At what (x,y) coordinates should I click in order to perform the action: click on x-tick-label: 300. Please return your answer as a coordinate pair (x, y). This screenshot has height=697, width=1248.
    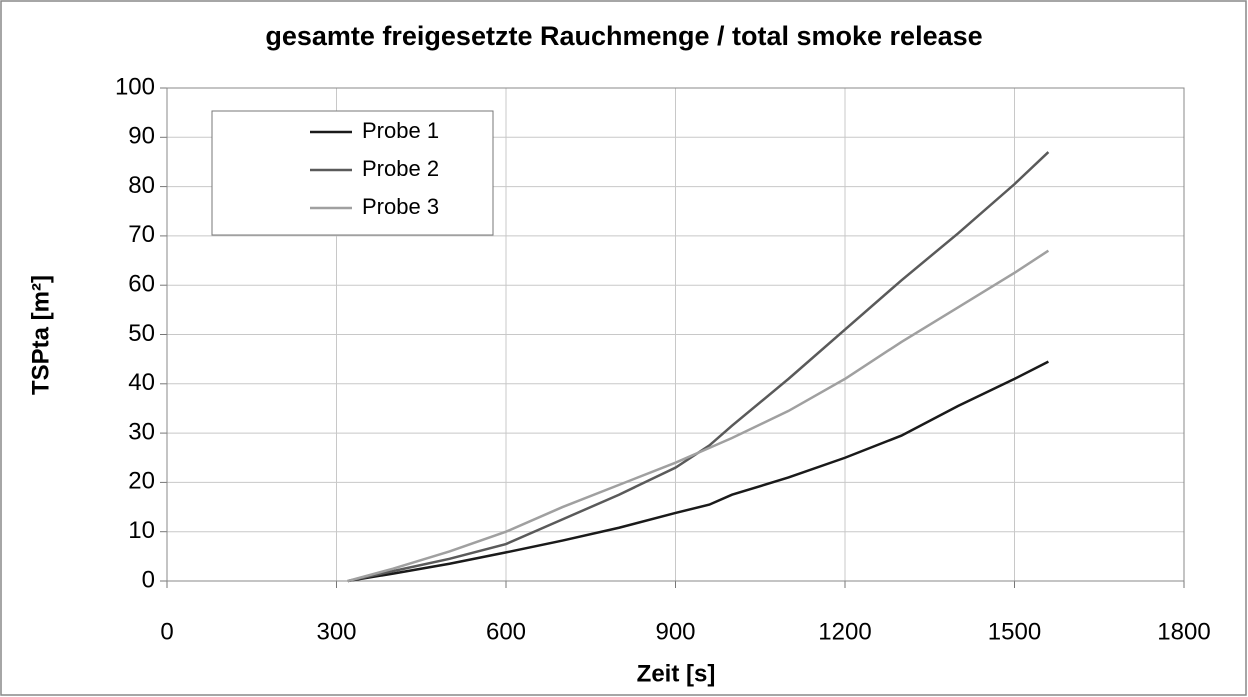
    Looking at the image, I should click on (336, 631).